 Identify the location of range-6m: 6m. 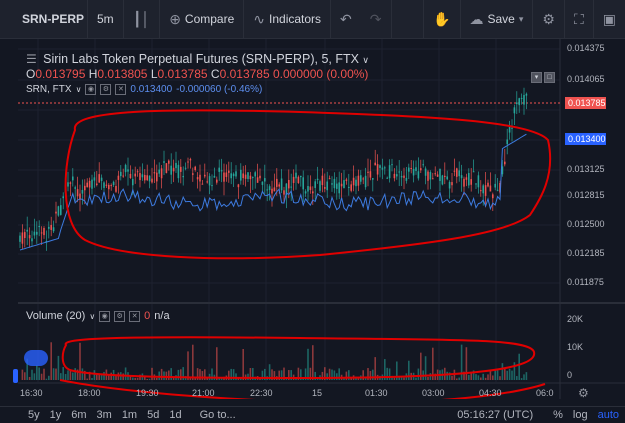
(79, 415).